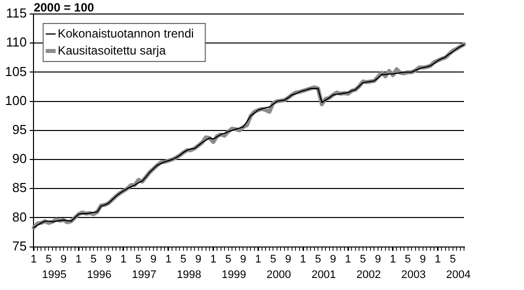  Describe the element at coordinates (19, 158) in the screenshot. I see `y-tick-label: 90` at that location.